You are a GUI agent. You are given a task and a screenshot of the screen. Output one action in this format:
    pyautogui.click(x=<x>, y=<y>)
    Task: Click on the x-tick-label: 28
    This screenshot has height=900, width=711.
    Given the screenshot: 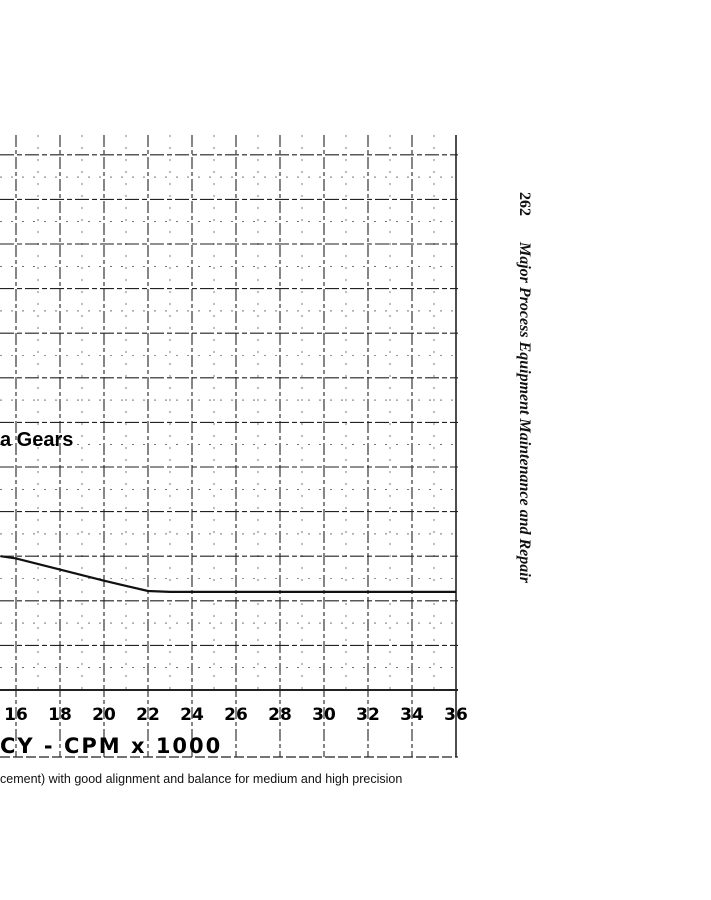 What is the action you would take?
    pyautogui.click(x=280, y=715)
    